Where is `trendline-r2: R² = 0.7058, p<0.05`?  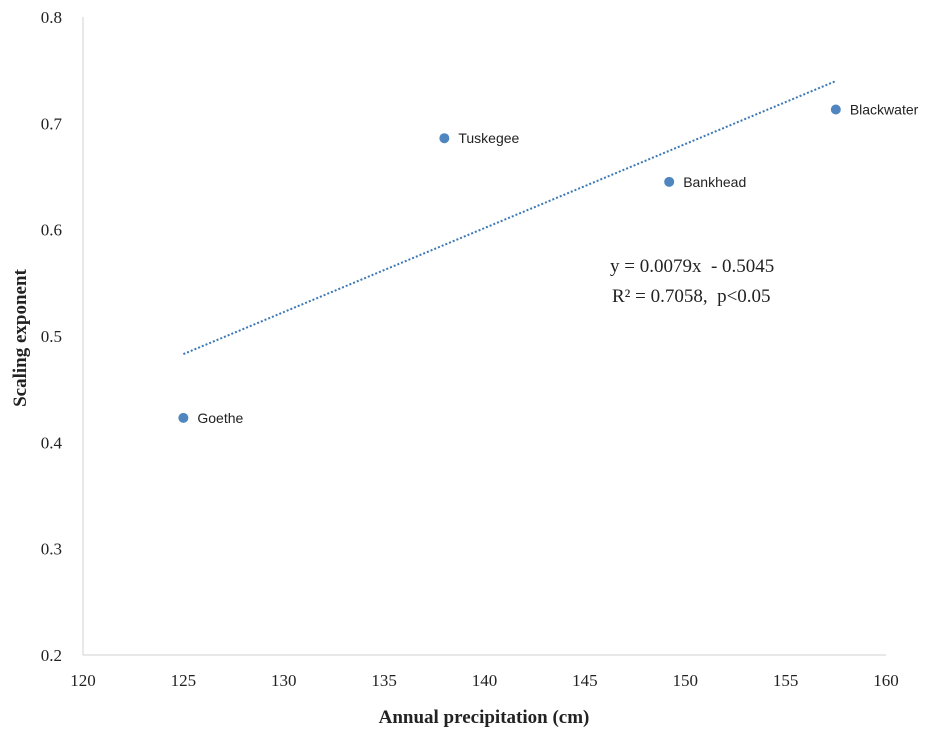 trendline-r2: R² = 0.7058, p<0.05 is located at coordinates (691, 296).